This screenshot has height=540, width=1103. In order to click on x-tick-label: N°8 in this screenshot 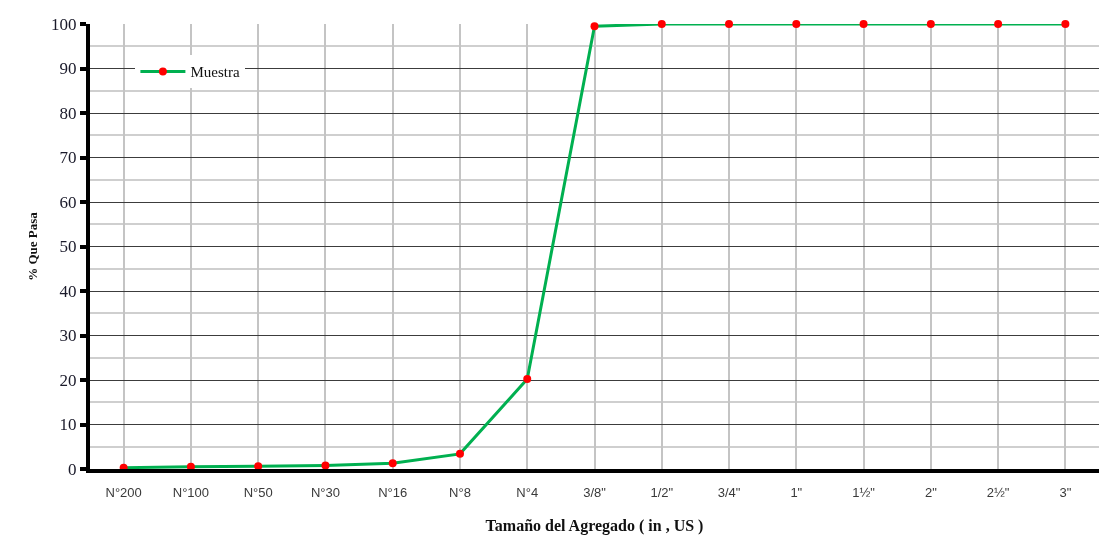, I will do `click(460, 492)`.